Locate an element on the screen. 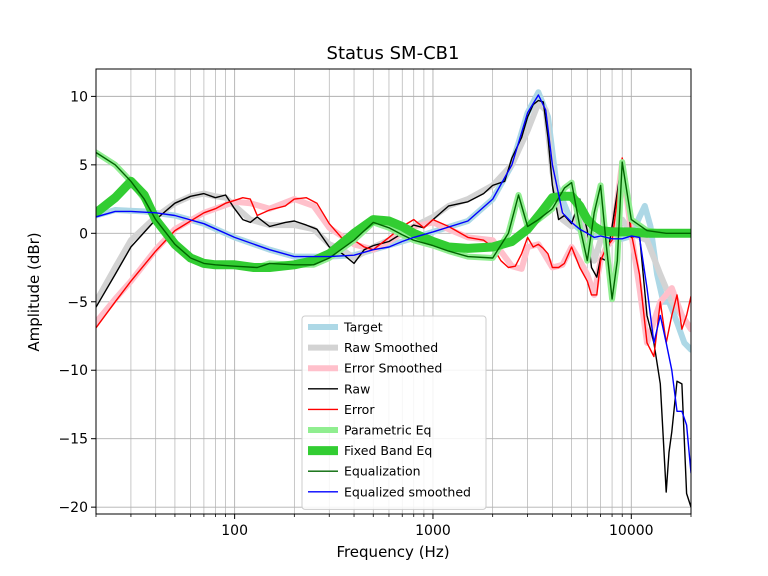 The height and width of the screenshot is (576, 768). legend-box is located at coordinates (394, 412).